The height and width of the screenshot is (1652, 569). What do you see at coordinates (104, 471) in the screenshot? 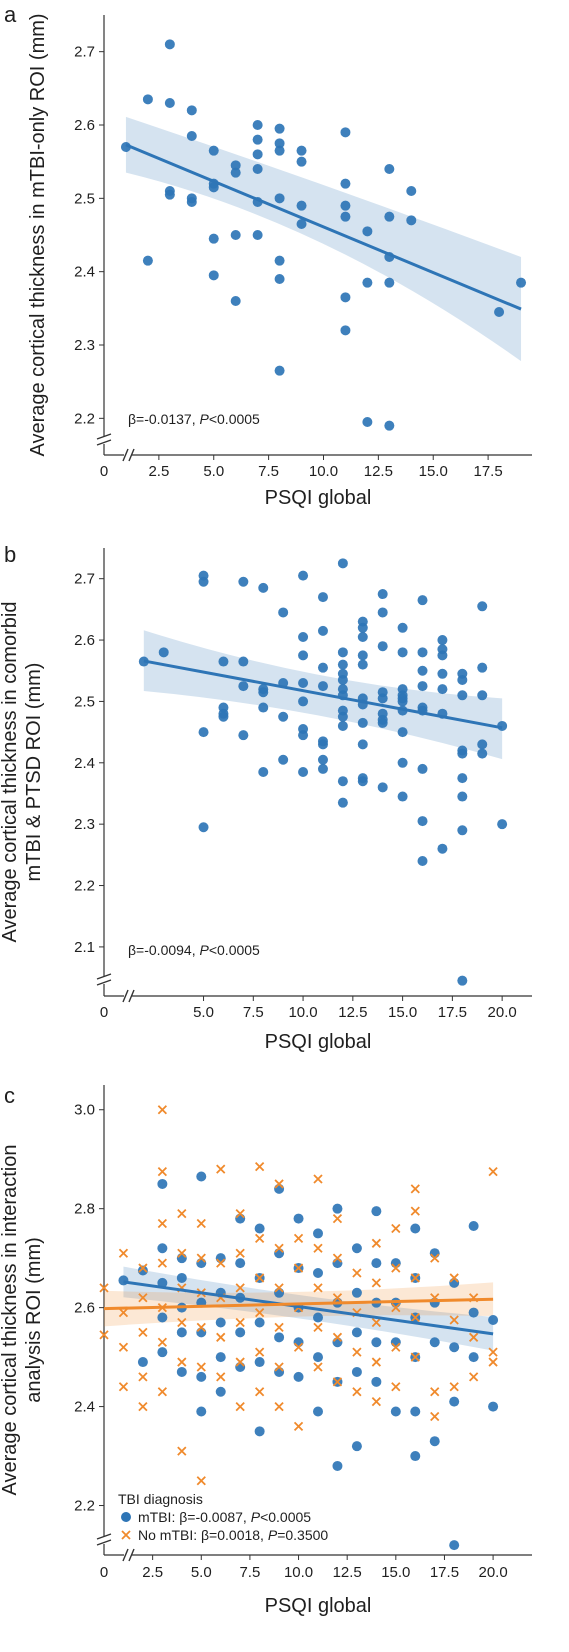
I see `panel-a-x-tick-label: 0` at bounding box center [104, 471].